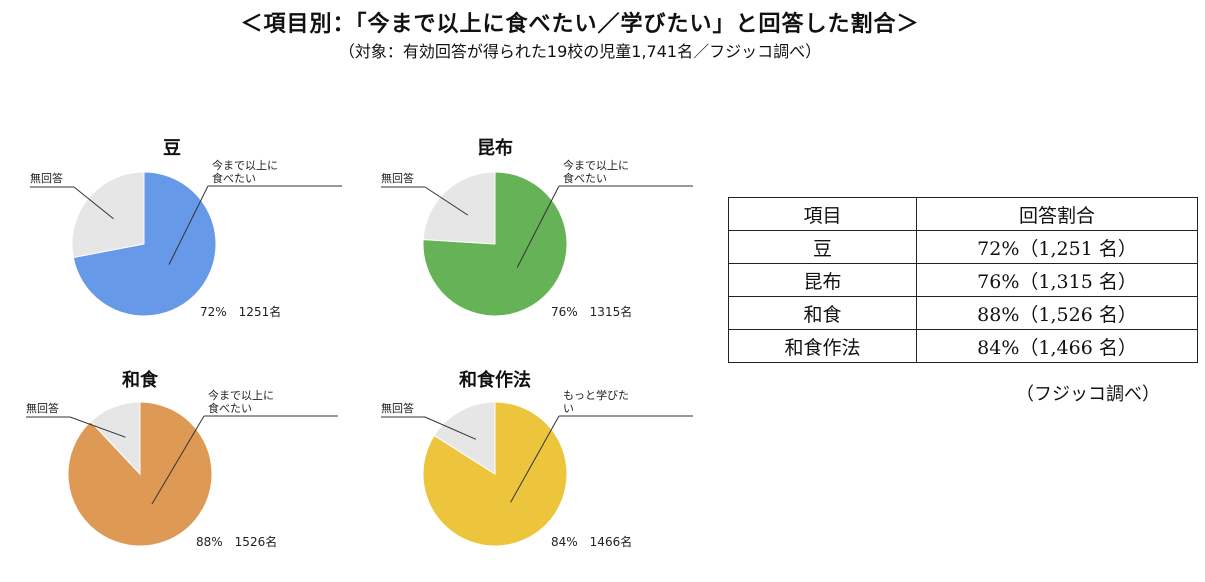  What do you see at coordinates (591, 541) in the screenshot?
I see `value-label: 84% 1466名` at bounding box center [591, 541].